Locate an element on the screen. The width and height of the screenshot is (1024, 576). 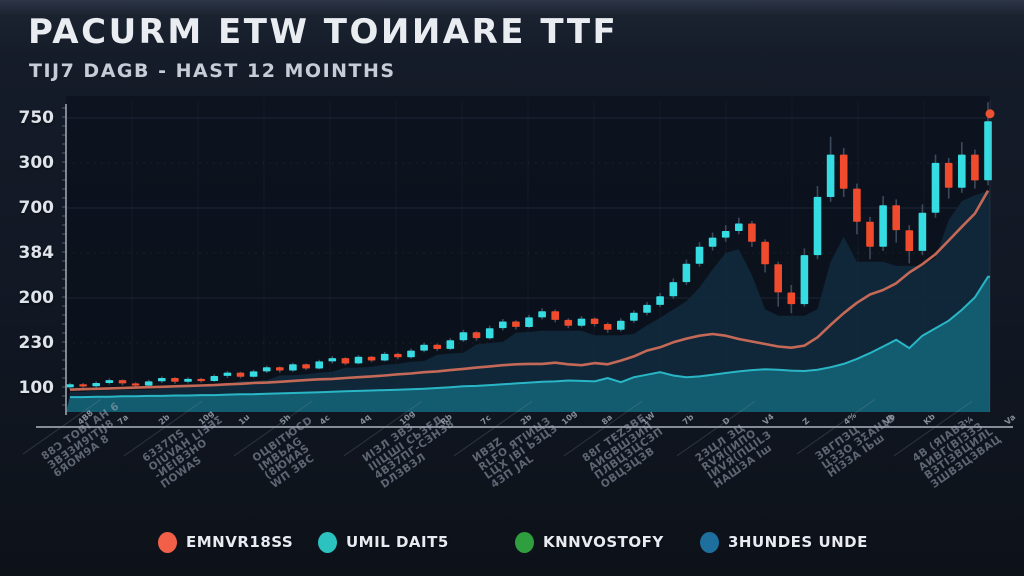
y-axis-label: 100 is located at coordinates (36, 388).